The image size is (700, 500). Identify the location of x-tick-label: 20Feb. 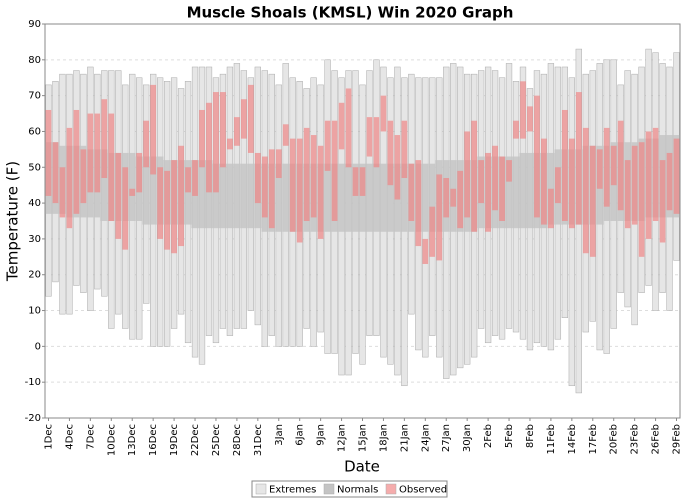
(614, 439).